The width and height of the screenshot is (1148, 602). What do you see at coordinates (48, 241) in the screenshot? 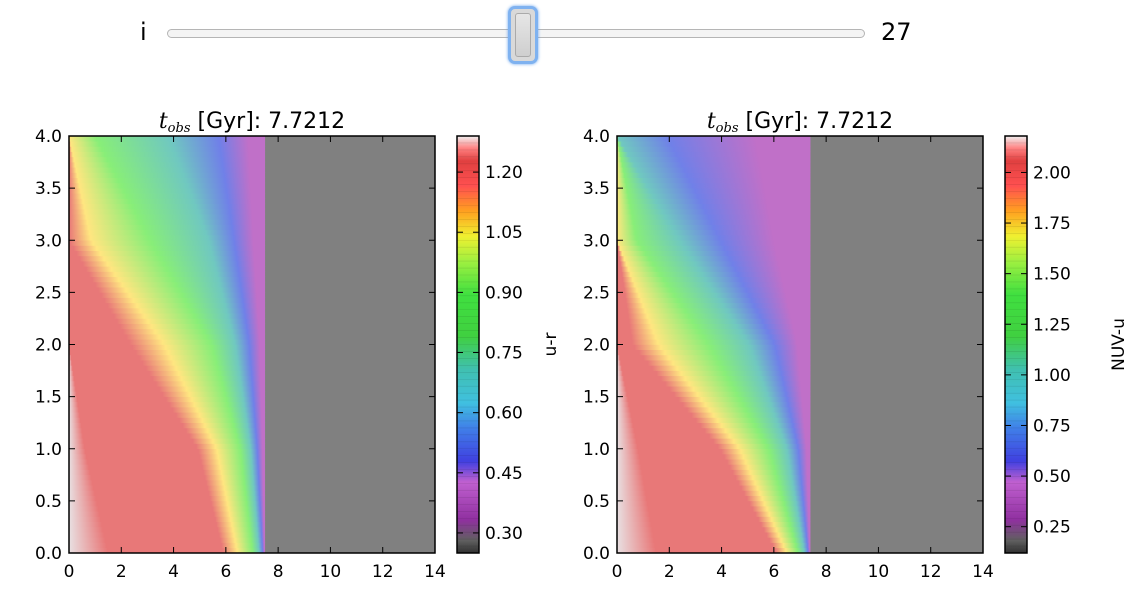
I see `y-tick-label: 3.0` at bounding box center [48, 241].